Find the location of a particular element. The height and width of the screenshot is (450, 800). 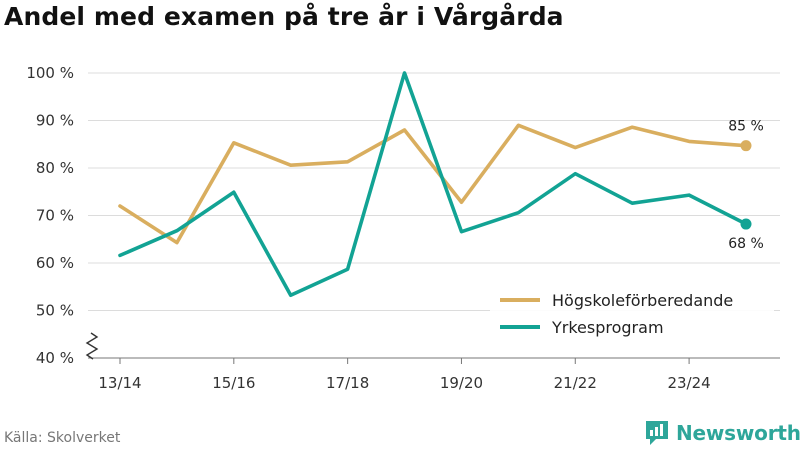

y-tick-label: 90 % is located at coordinates (55, 121).